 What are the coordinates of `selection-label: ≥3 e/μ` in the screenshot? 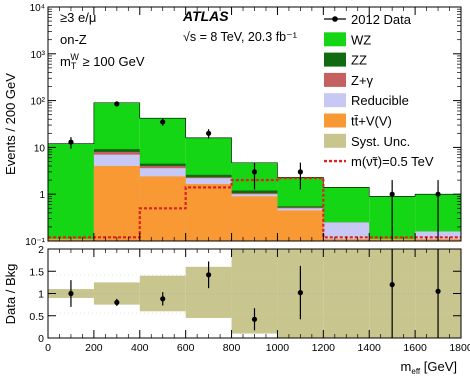 It's located at (78, 17).